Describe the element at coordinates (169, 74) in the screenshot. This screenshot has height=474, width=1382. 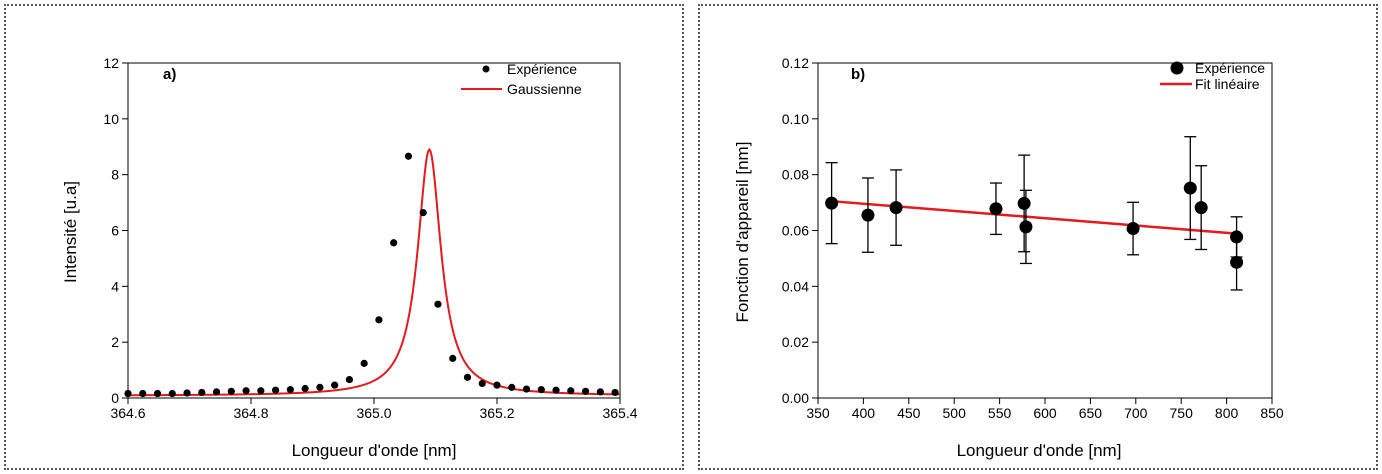
I see `panel-label-a: a)` at that location.